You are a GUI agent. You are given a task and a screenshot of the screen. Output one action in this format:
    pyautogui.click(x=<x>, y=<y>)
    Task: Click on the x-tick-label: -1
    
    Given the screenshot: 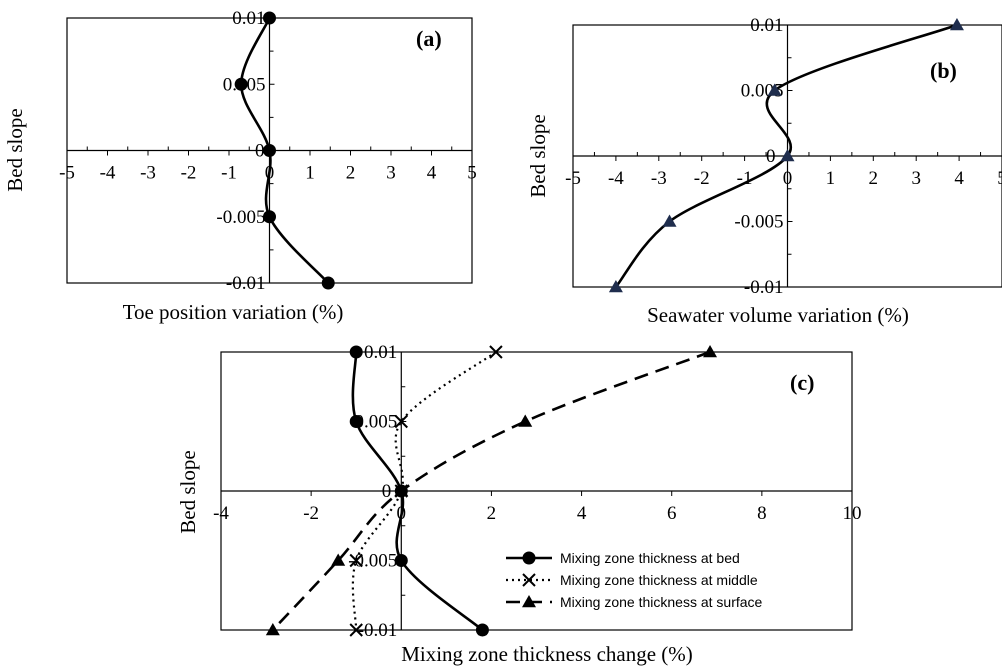 What is the action you would take?
    pyautogui.click(x=229, y=173)
    